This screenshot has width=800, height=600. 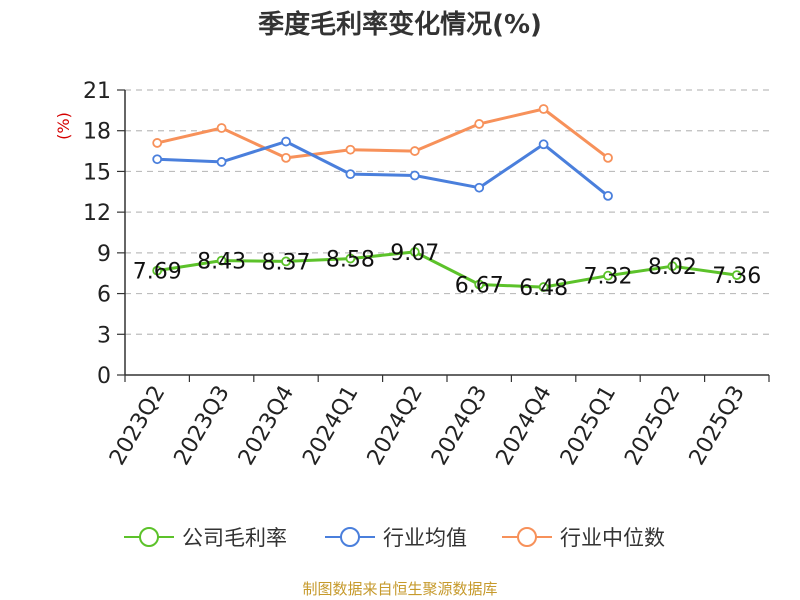 What do you see at coordinates (104, 335) in the screenshot?
I see `y-tick-label: 3` at bounding box center [104, 335].